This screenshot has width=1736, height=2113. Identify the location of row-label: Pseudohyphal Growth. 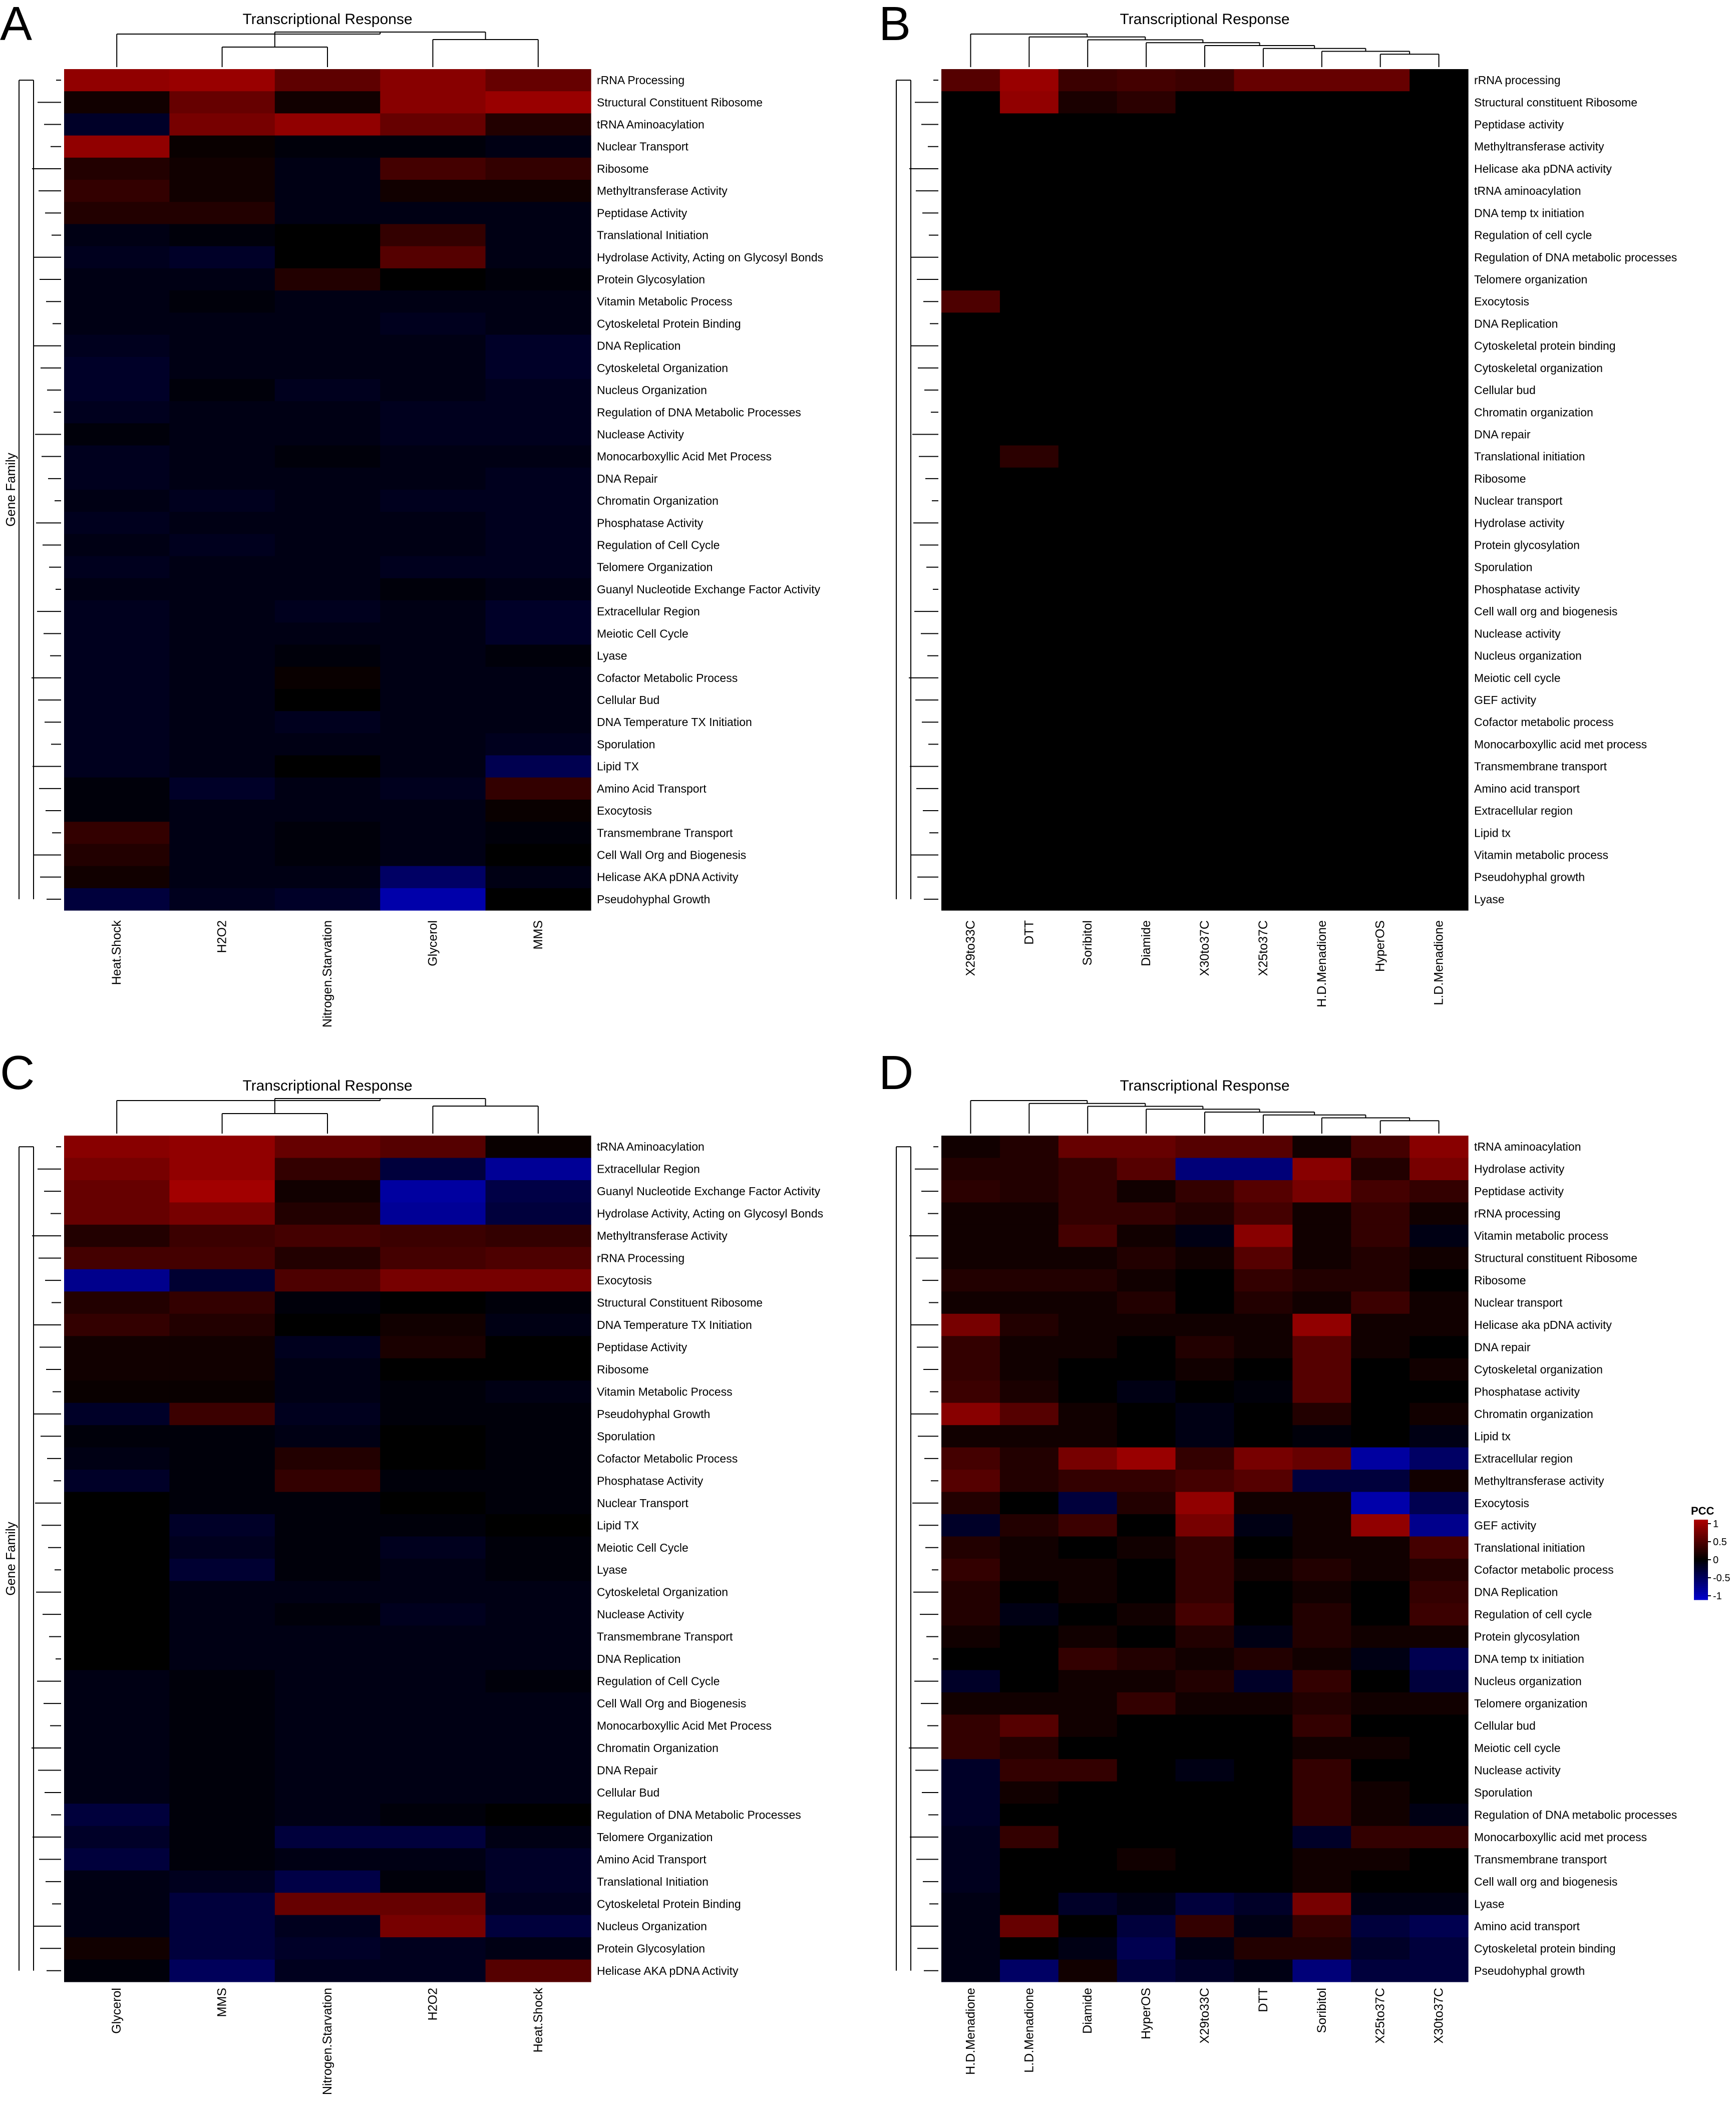
(654, 1414).